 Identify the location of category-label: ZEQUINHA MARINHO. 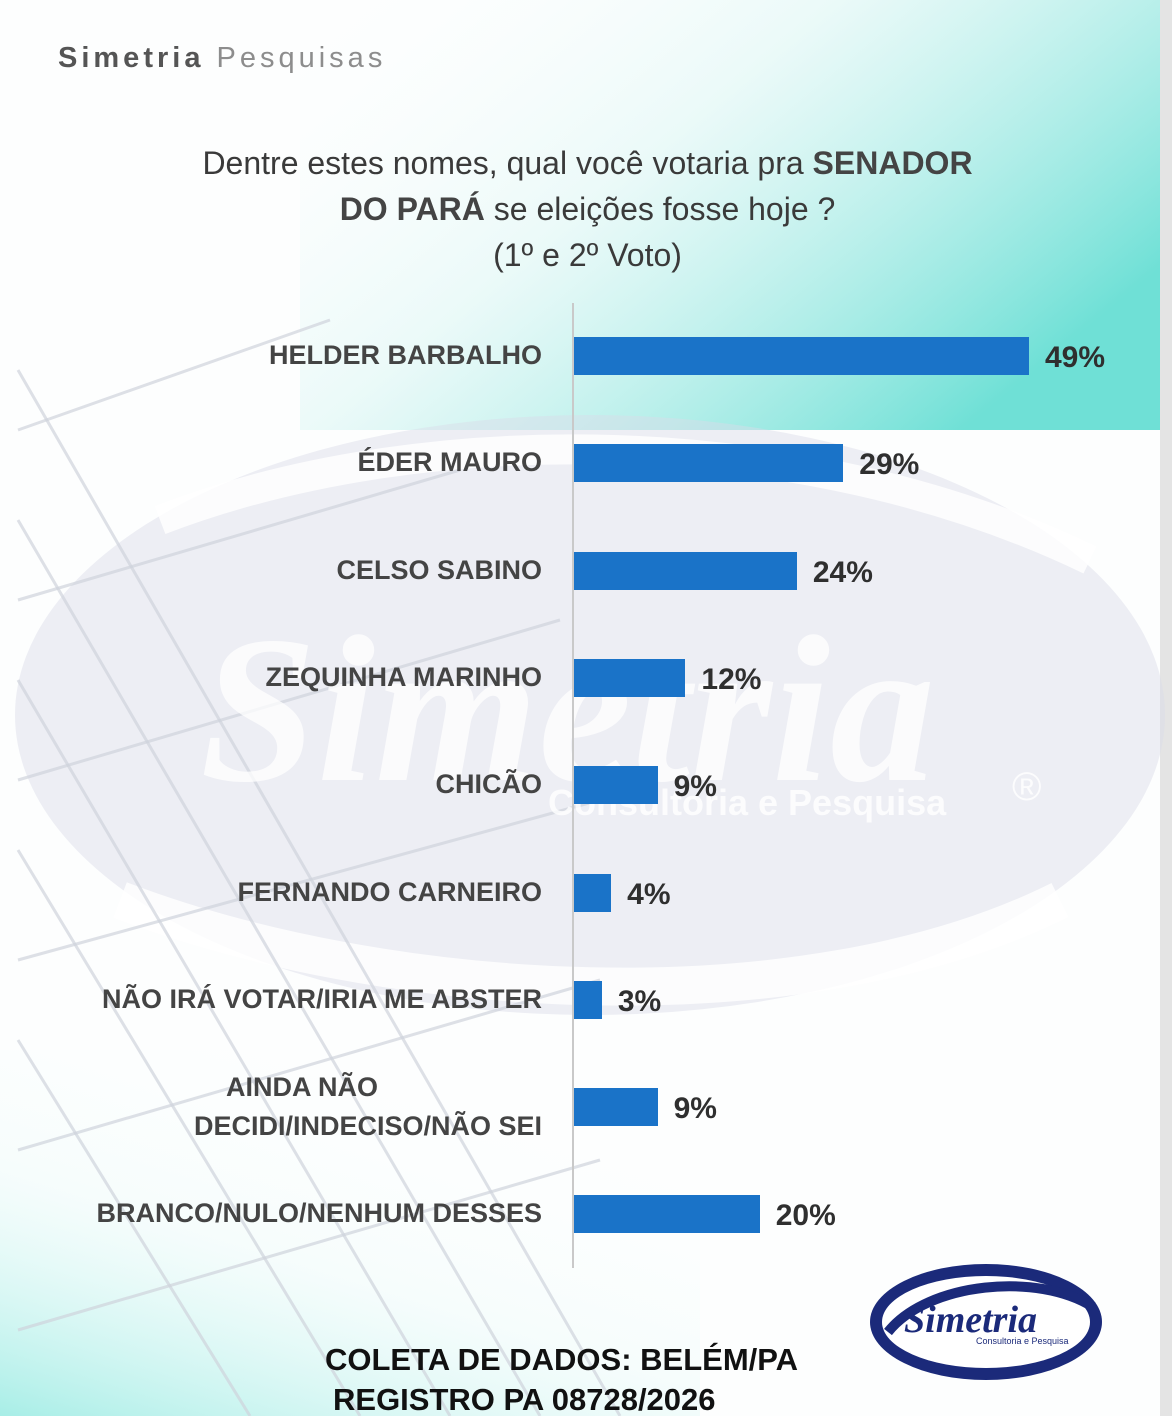
(404, 676).